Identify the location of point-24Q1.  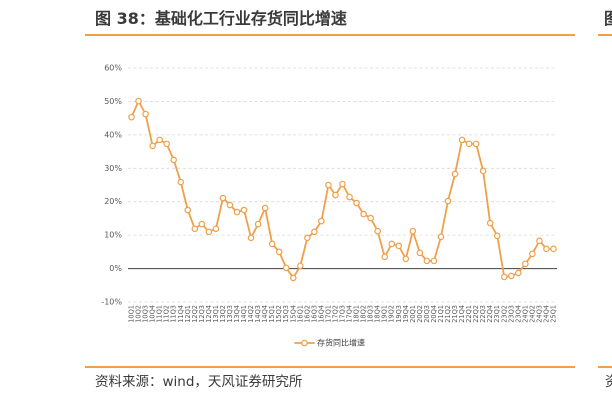
(525, 264).